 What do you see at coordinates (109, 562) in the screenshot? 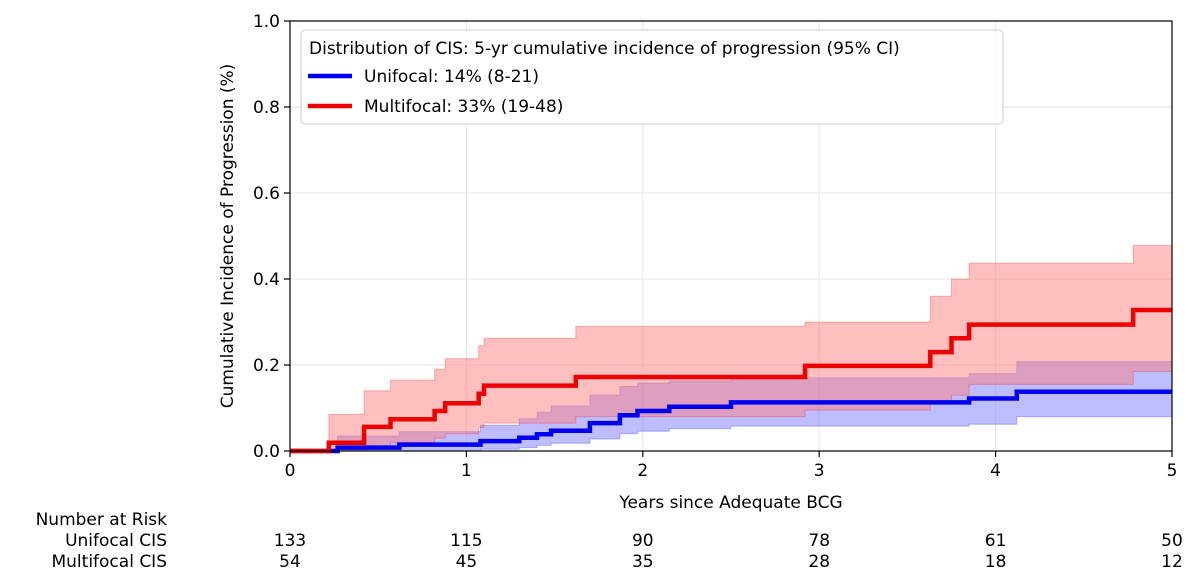
I see `risk-row-label-multifocal: Multifocal CIS` at bounding box center [109, 562].